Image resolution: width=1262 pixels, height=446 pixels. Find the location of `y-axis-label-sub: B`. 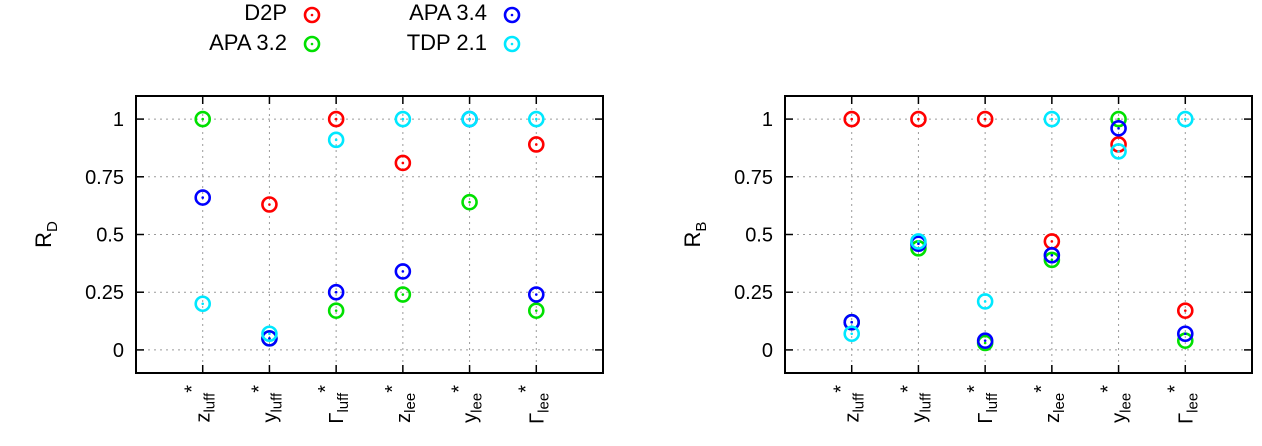

y-axis-label-sub: B is located at coordinates (701, 227).